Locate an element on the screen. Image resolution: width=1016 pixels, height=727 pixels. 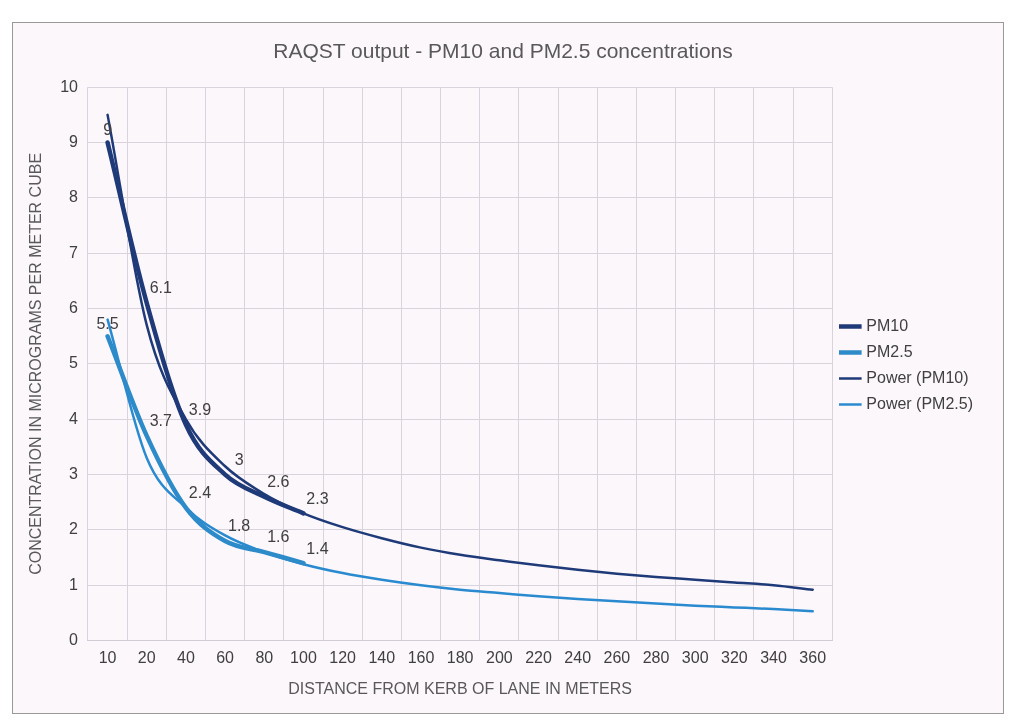
y-tick-label: 3 is located at coordinates (74, 473).